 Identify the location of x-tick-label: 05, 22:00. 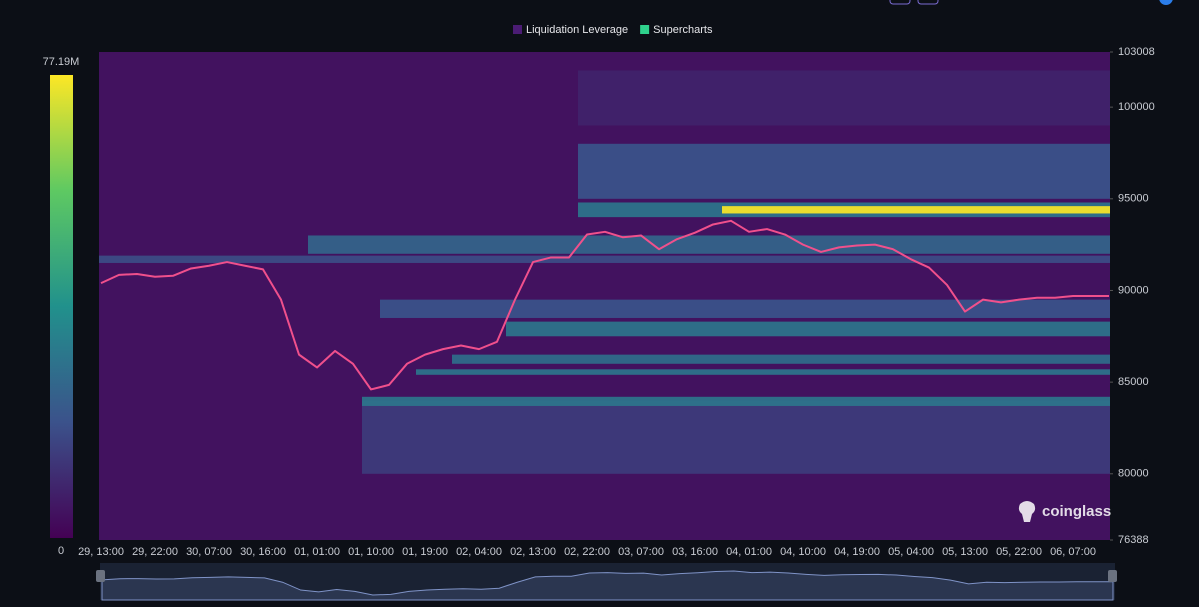
(1019, 552).